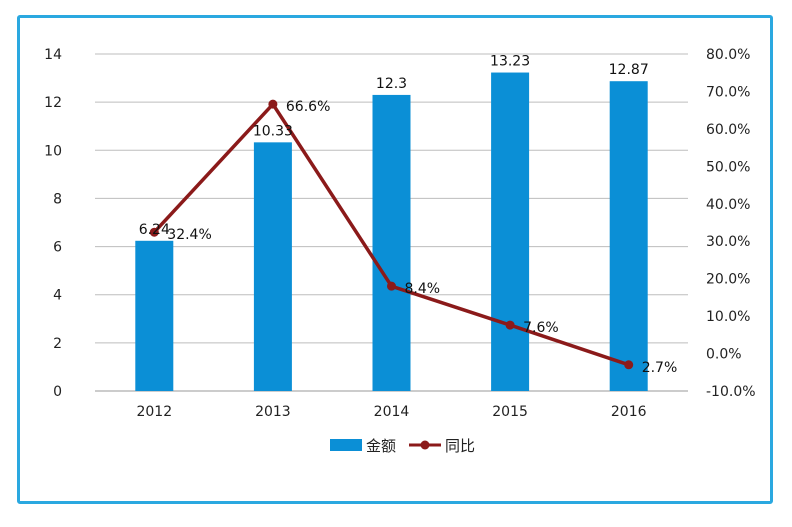  Describe the element at coordinates (728, 92) in the screenshot. I see `y-right-tick-label: 70.0%` at that location.